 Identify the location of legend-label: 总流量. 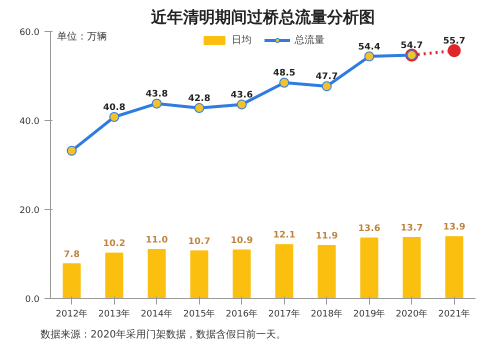
(309, 40).